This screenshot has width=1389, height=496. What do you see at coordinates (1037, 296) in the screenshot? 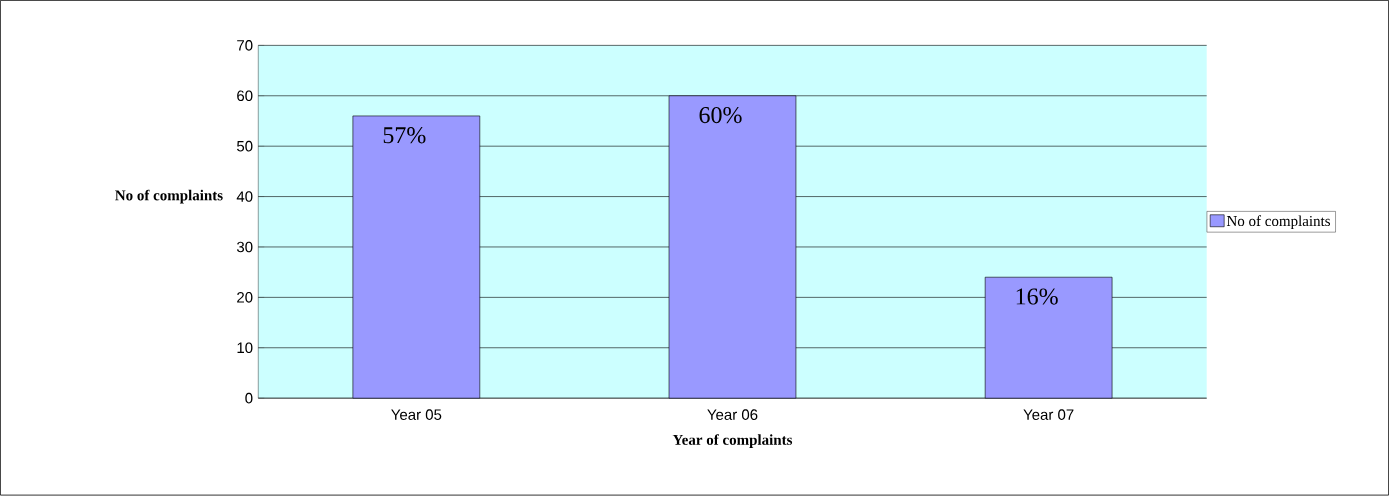
I see `annotation: 16%` at bounding box center [1037, 296].